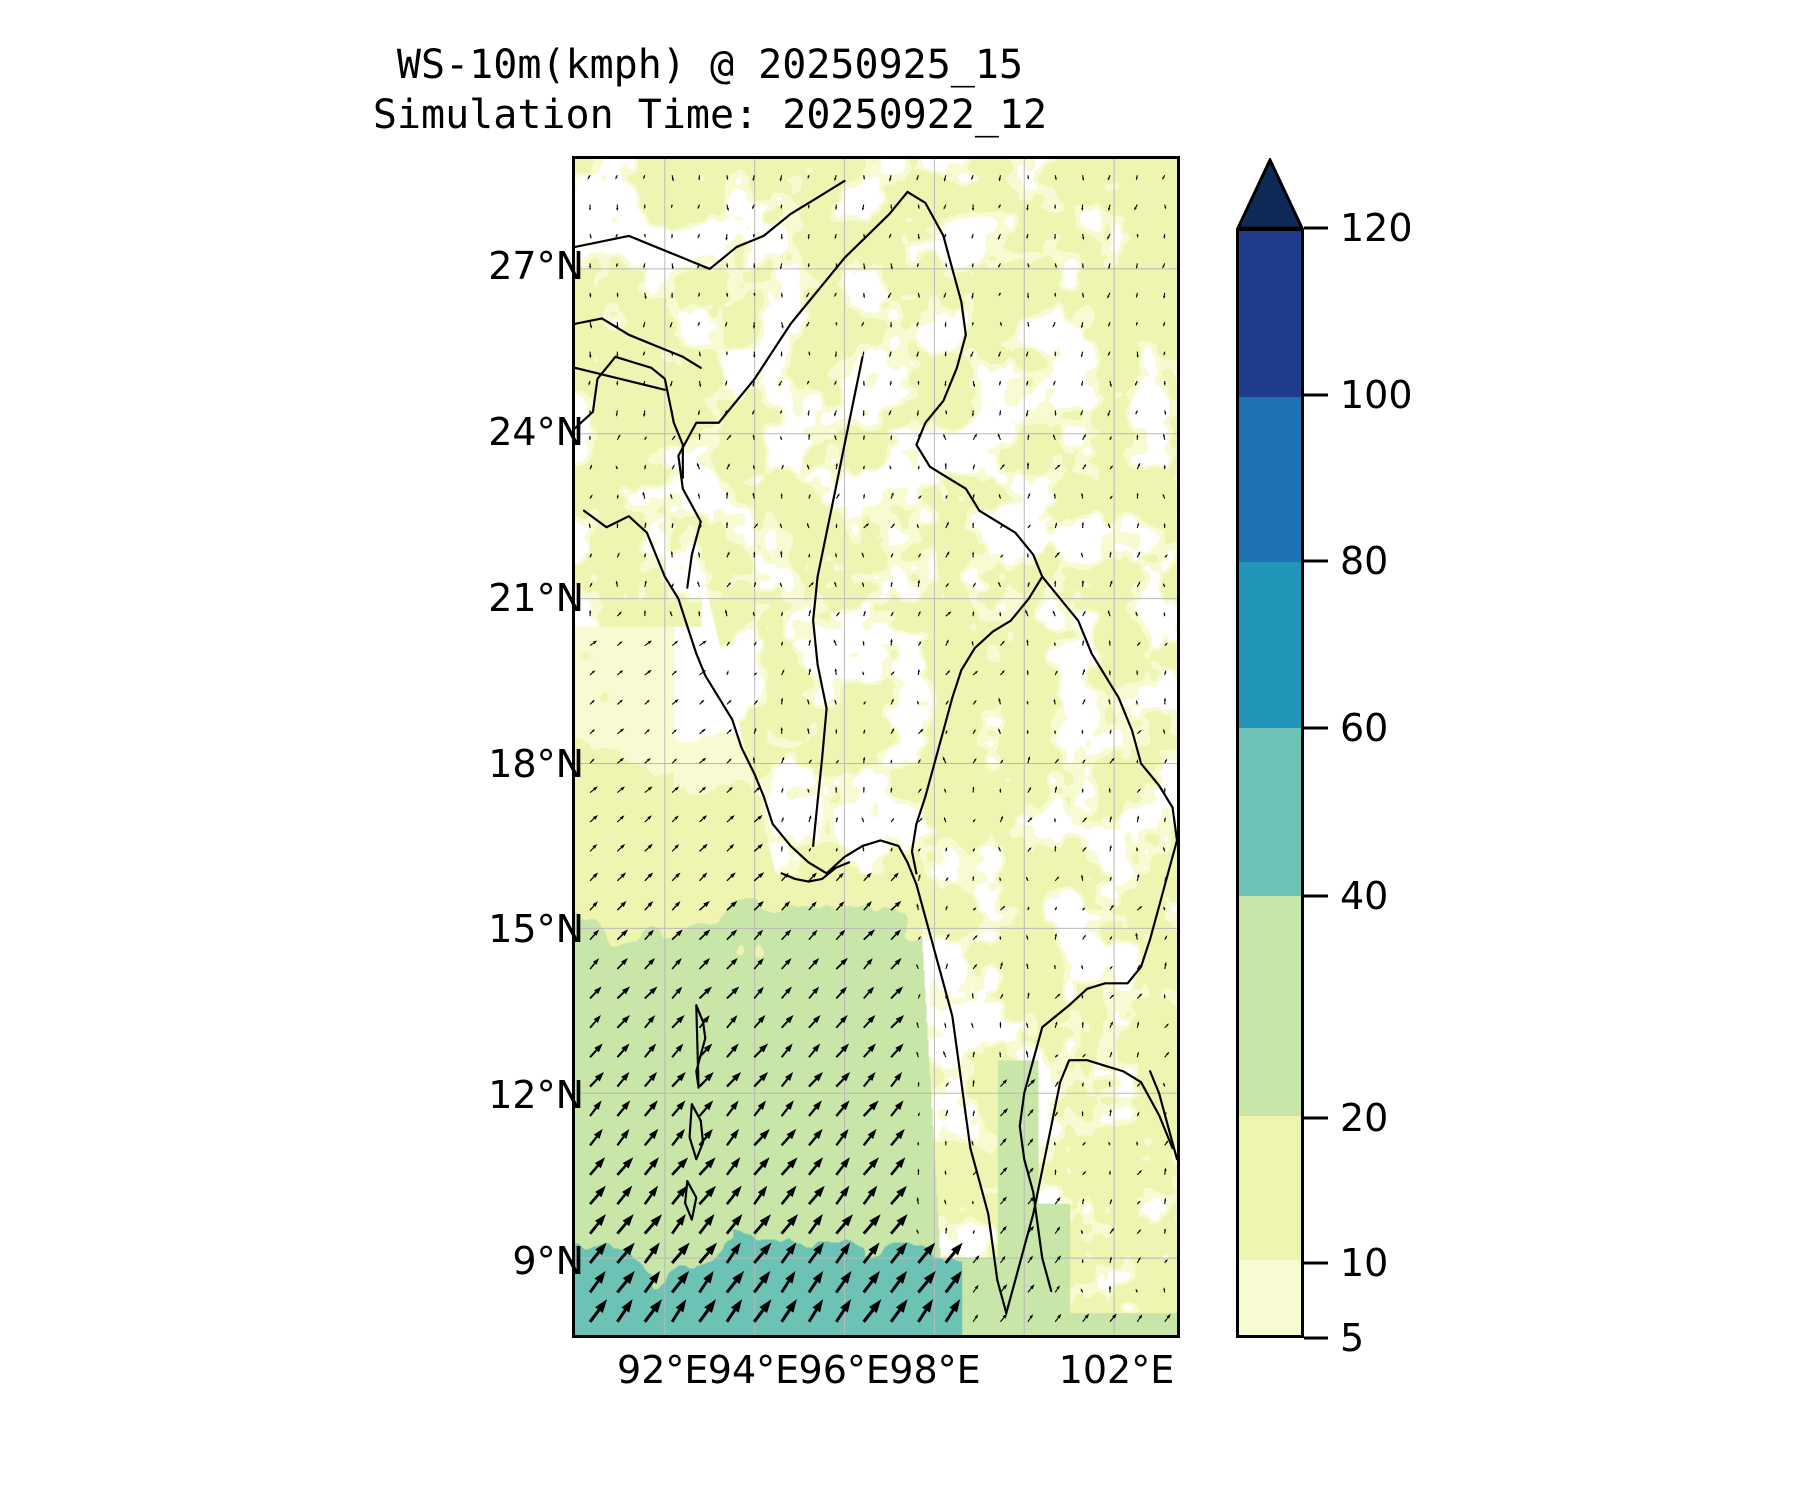 This screenshot has height=1500, width=1800. Describe the element at coordinates (536, 432) in the screenshot. I see `latitude-tick-24: 24°N` at that location.